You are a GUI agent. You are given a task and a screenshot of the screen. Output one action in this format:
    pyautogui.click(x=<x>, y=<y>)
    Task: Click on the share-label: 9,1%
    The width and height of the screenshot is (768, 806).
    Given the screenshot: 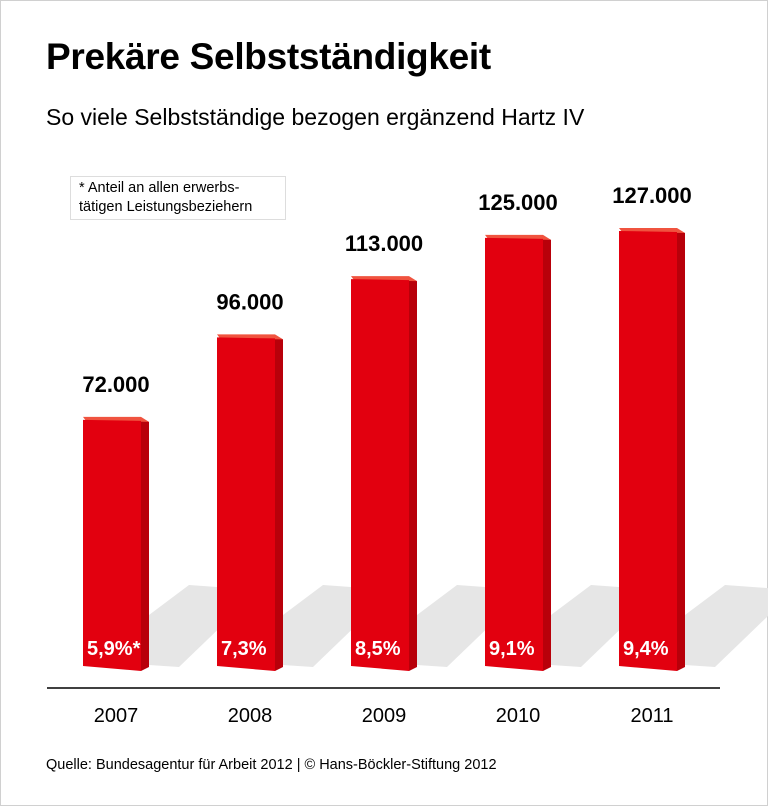 What is the action you would take?
    pyautogui.click(x=512, y=649)
    